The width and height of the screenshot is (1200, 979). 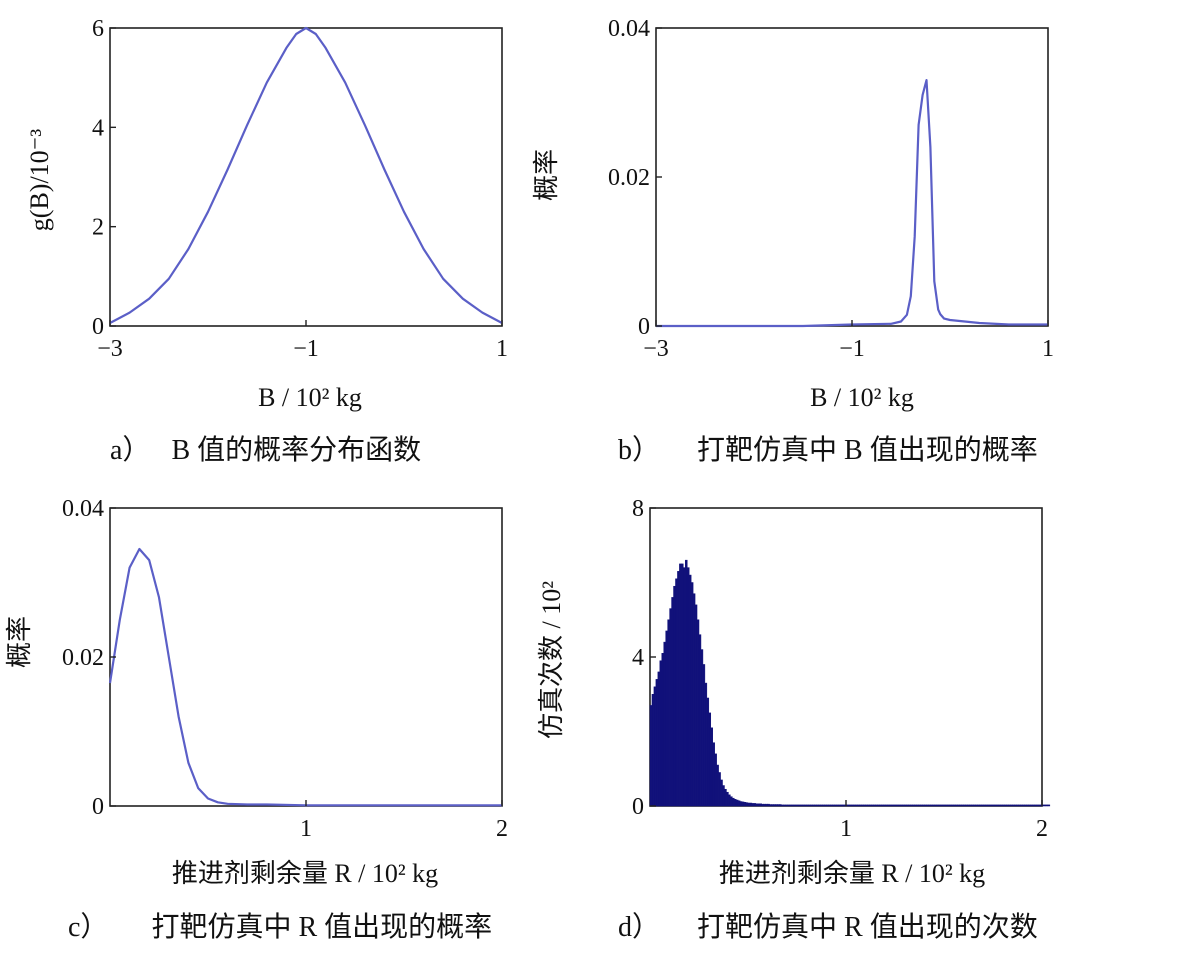 What do you see at coordinates (862, 397) in the screenshot?
I see `x-axis-label-b: B / 10² kg` at bounding box center [862, 397].